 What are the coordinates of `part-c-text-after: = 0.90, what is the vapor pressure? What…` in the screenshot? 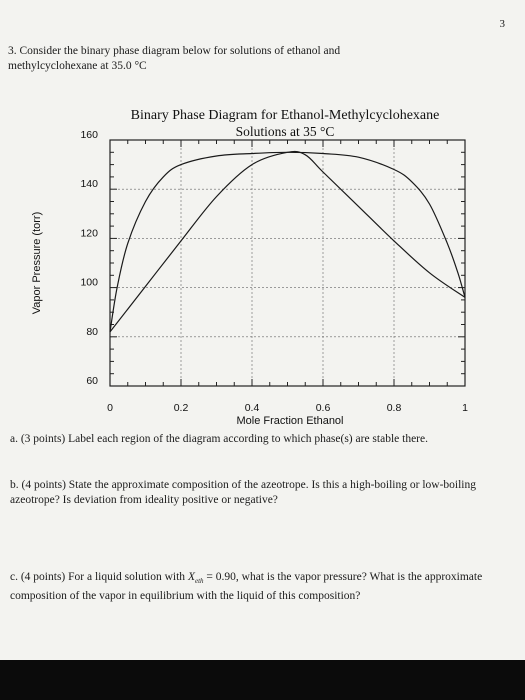 It's located at (246, 586).